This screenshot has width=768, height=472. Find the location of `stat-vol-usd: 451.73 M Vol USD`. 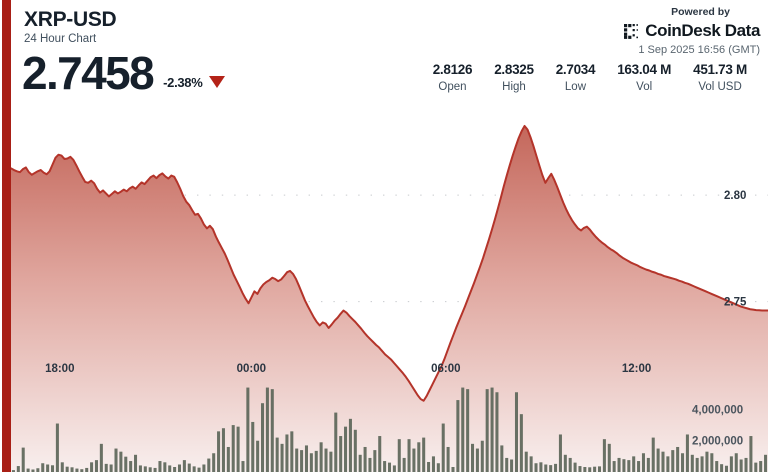

stat-vol-usd: 451.73 M Vol USD is located at coordinates (720, 78).